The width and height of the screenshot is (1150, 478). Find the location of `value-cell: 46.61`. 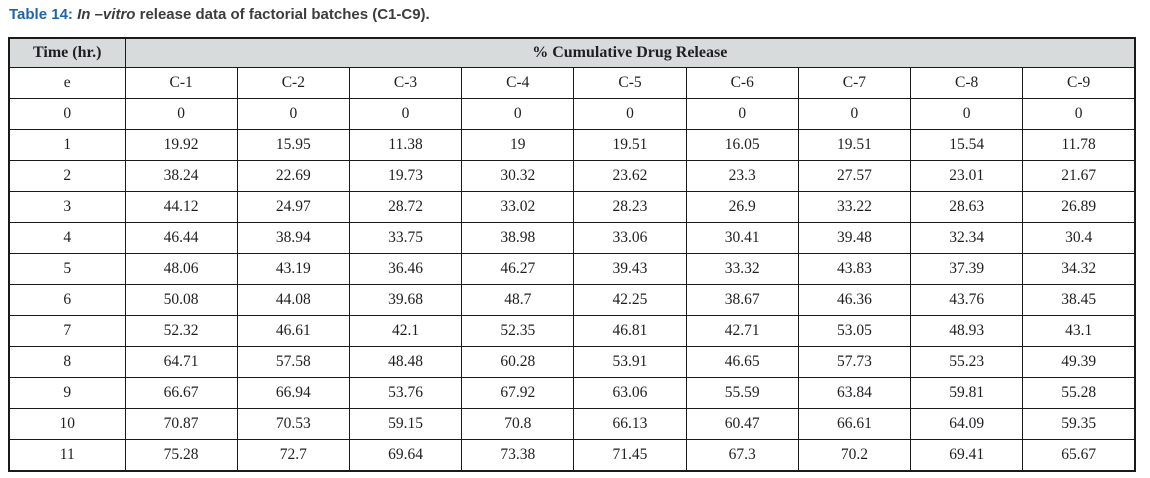

value-cell: 46.61 is located at coordinates (293, 331).